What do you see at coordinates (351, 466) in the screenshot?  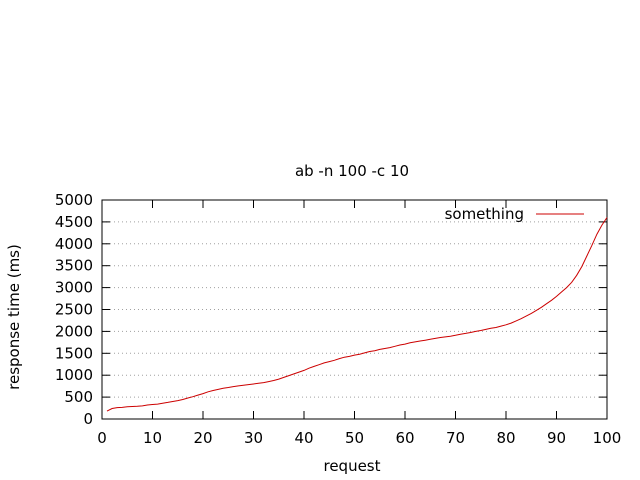 I see `x-axis-label: request` at bounding box center [351, 466].